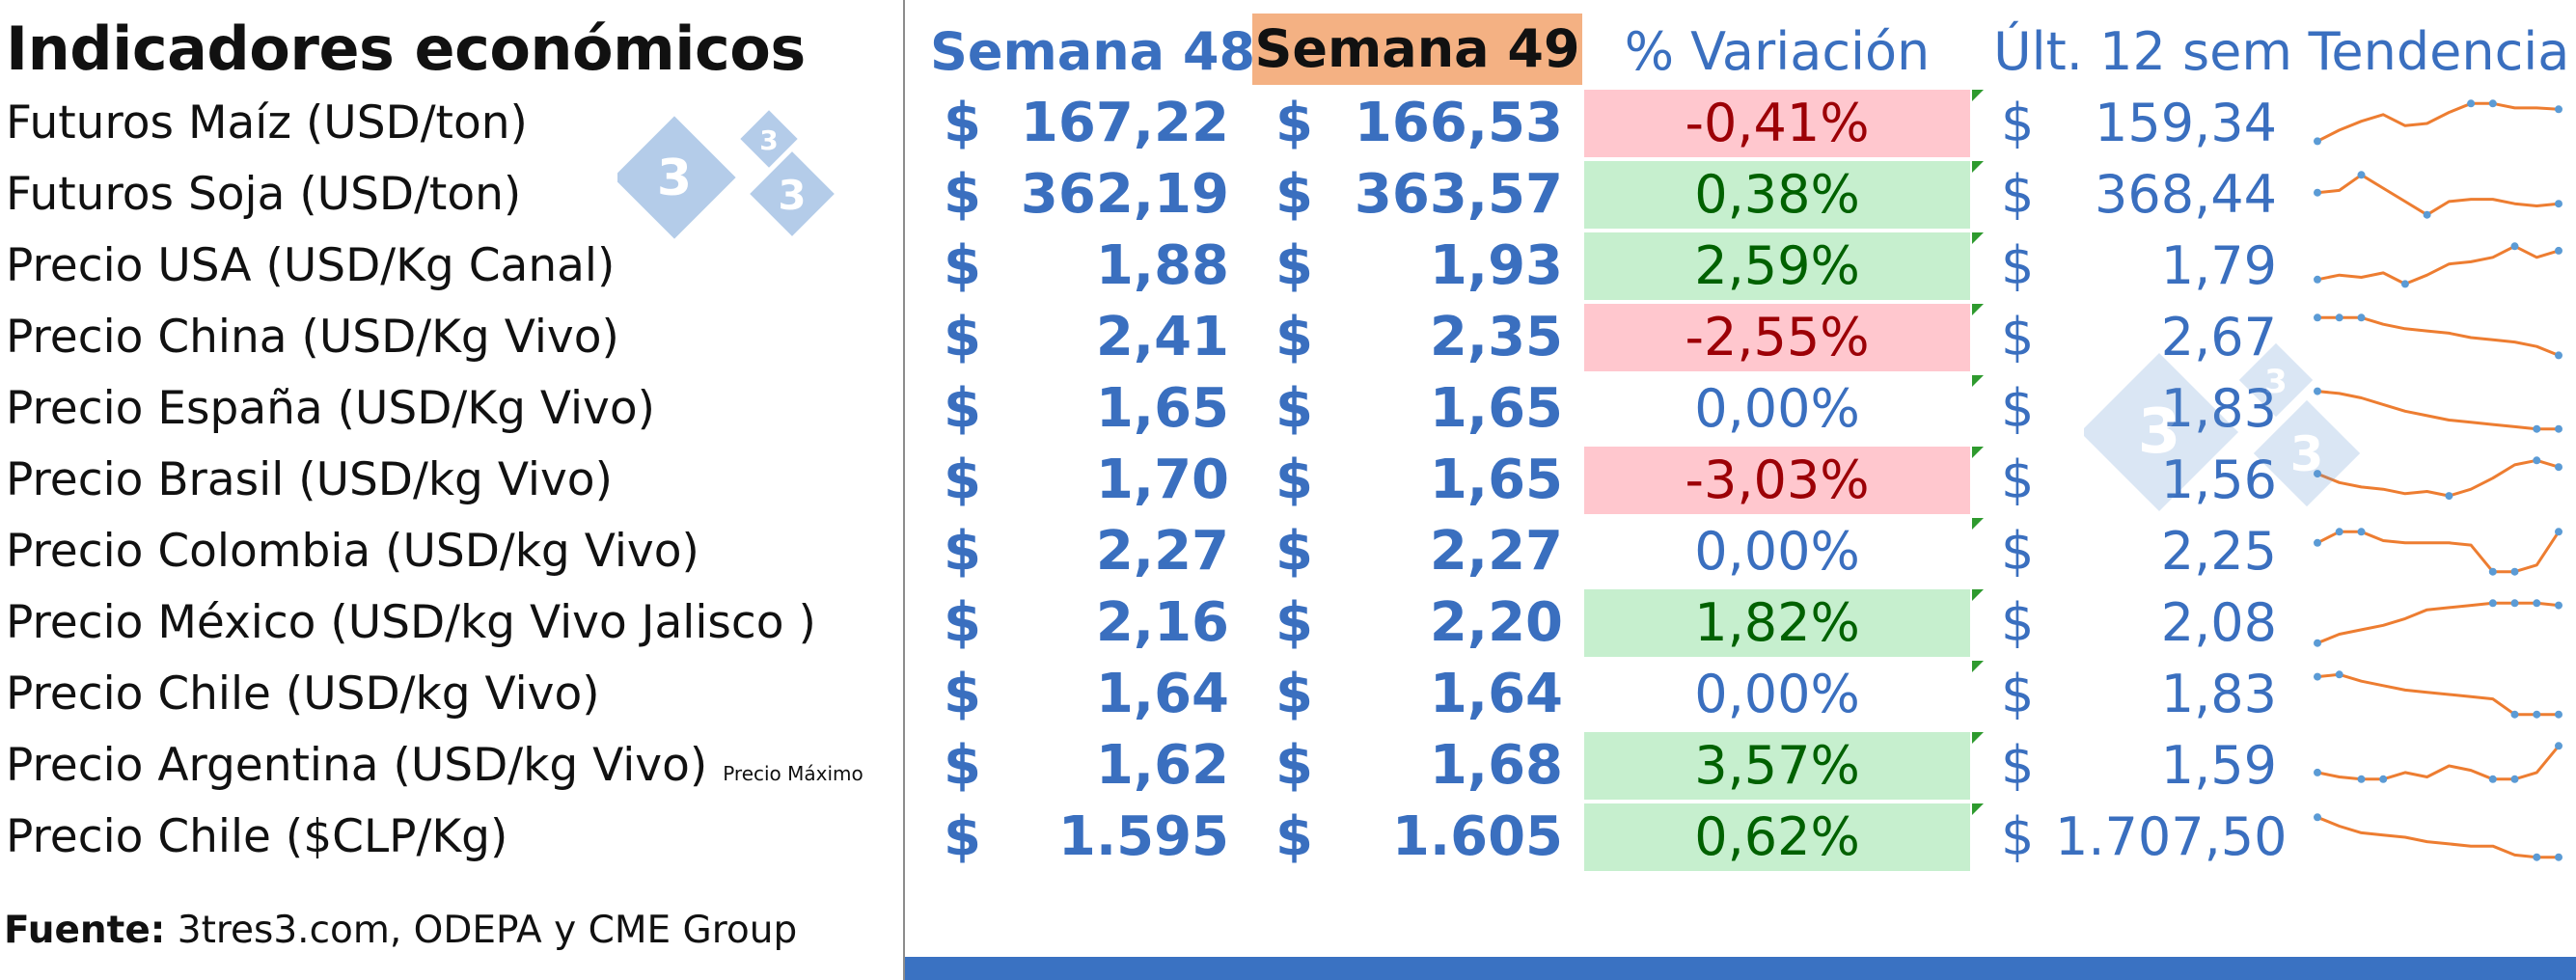  I want to click on indicator-label: Precio Chile (USD/kg Vivo), so click(303, 694).